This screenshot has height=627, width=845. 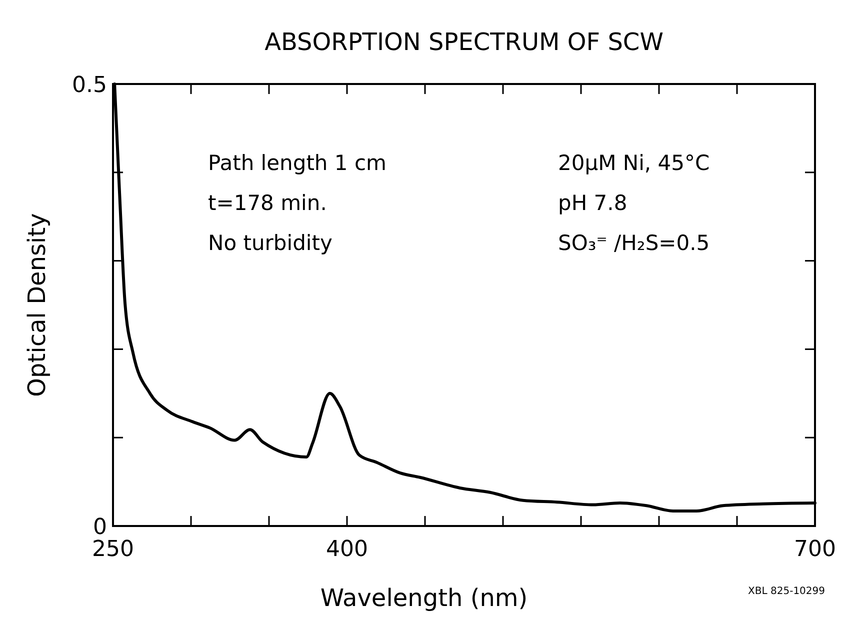 I want to click on annotation: 20µM Ni, 45°C, so click(x=634, y=163).